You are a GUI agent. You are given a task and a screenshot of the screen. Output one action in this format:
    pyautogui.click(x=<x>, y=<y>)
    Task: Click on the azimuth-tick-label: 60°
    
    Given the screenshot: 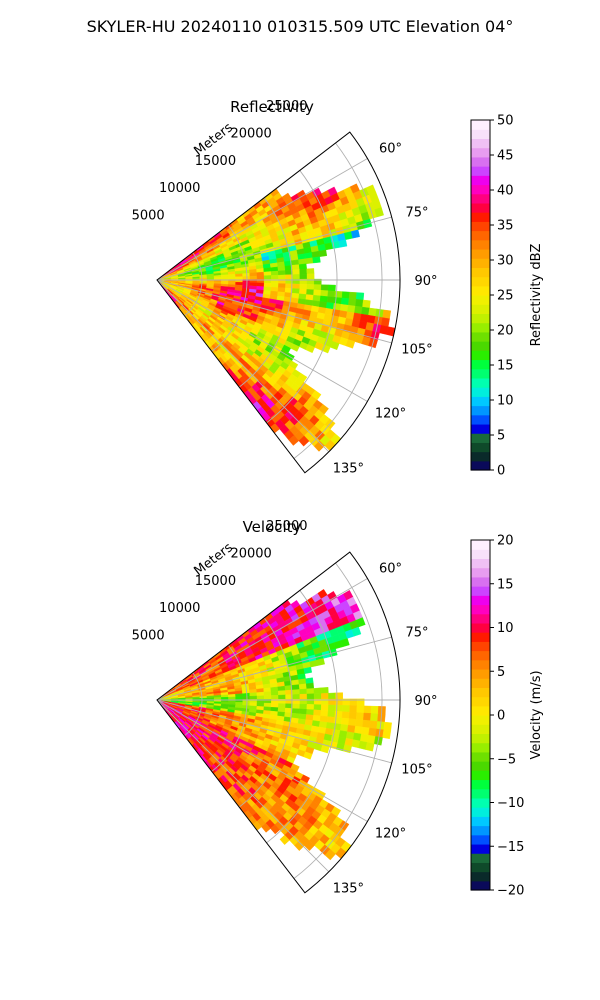 What is the action you would take?
    pyautogui.click(x=390, y=149)
    